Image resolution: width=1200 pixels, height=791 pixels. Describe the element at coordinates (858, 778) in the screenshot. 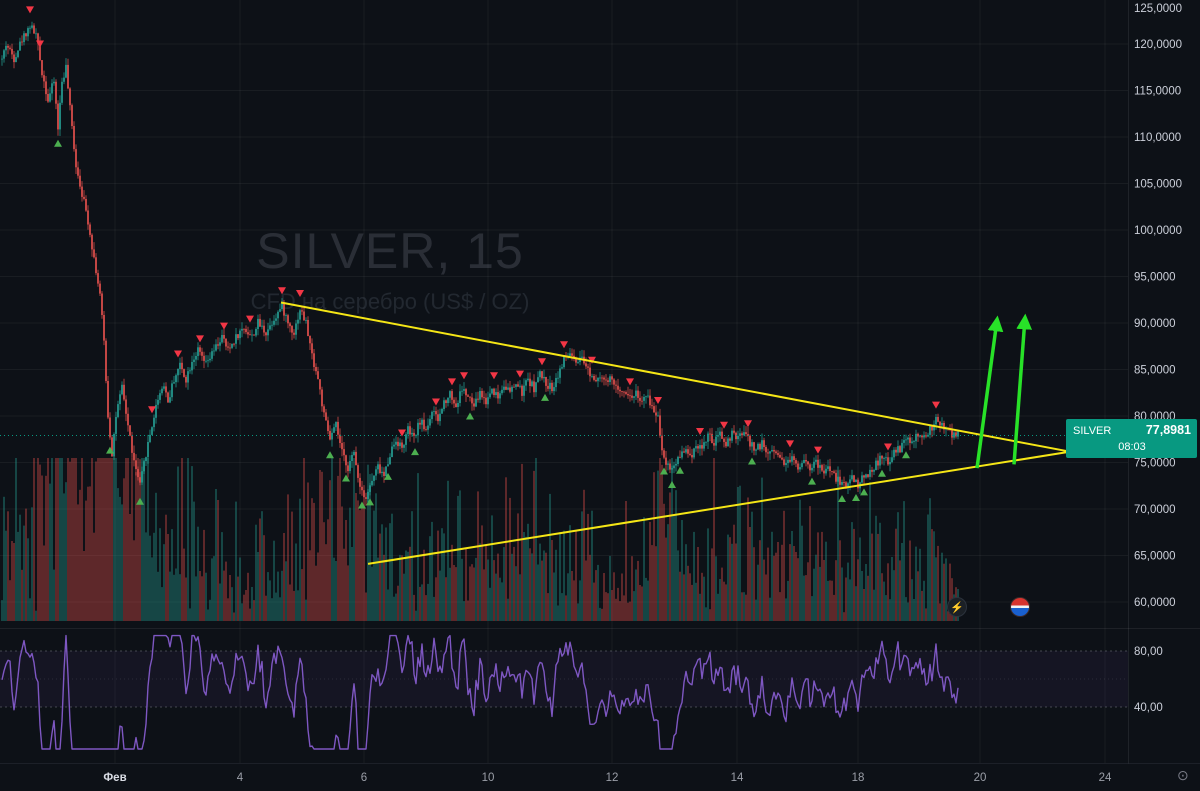

I see `time-tick-label: 18` at that location.